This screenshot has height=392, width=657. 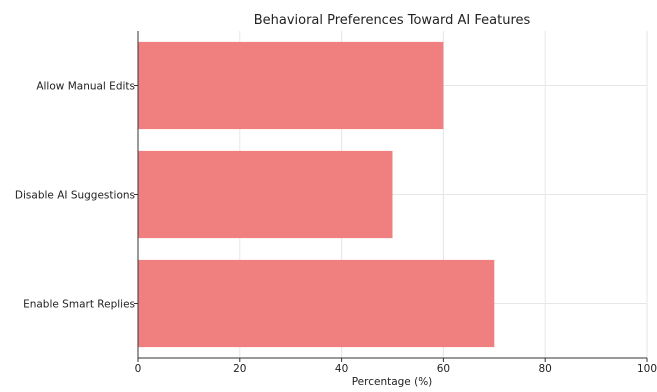 What do you see at coordinates (647, 369) in the screenshot?
I see `x-tick-label: 100` at bounding box center [647, 369].